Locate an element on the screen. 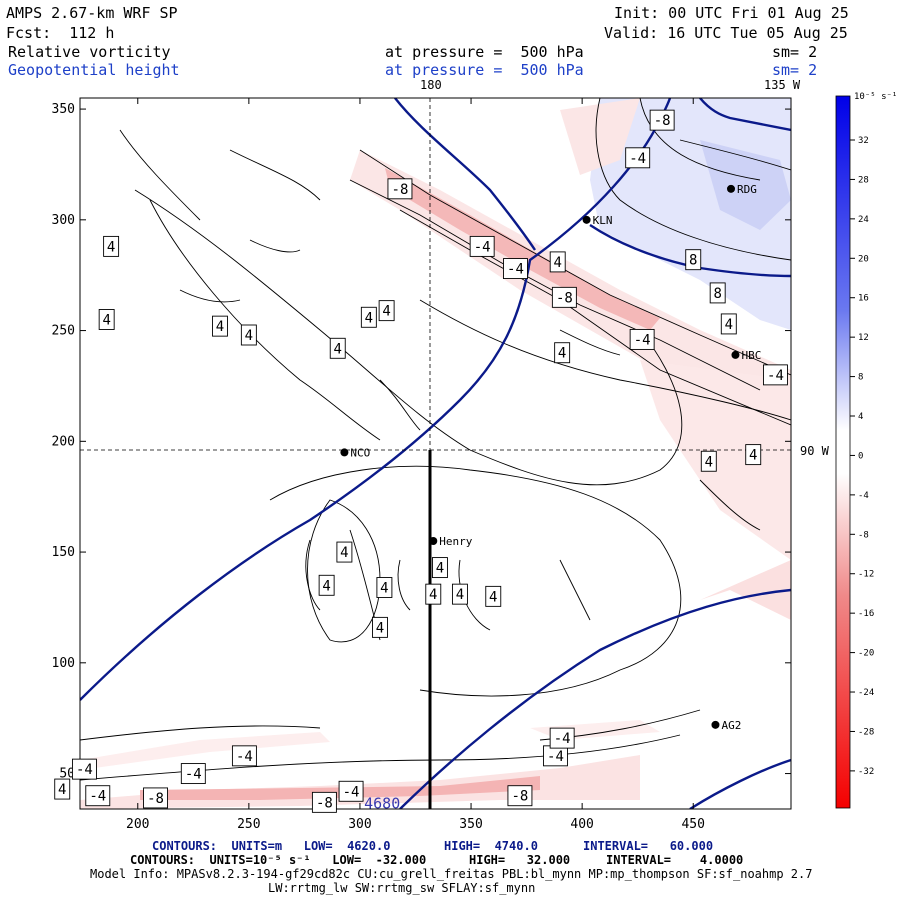  colorbar is located at coordinates (843, 452).